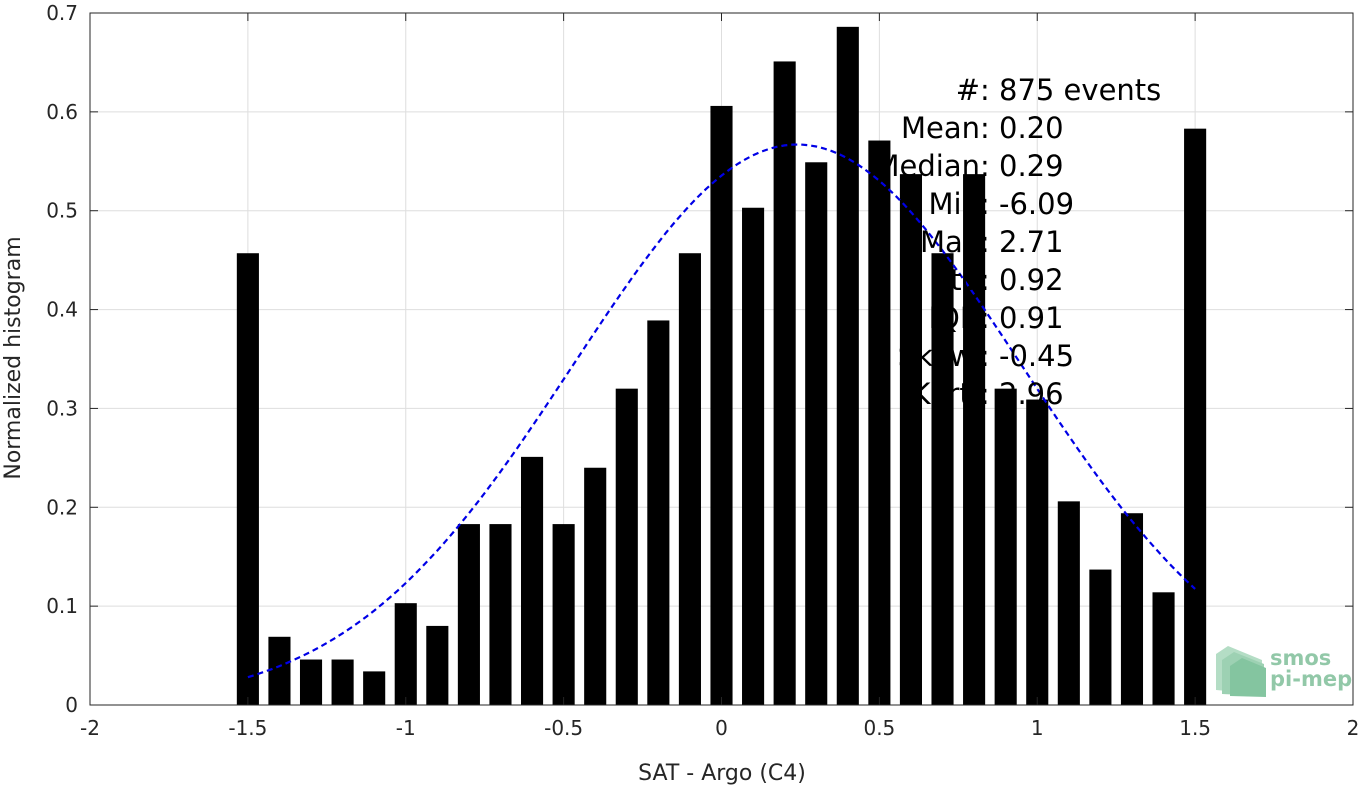 Image resolution: width=1366 pixels, height=786 pixels. Describe the element at coordinates (90, 728) in the screenshot. I see `x-tick-label: -2` at that location.